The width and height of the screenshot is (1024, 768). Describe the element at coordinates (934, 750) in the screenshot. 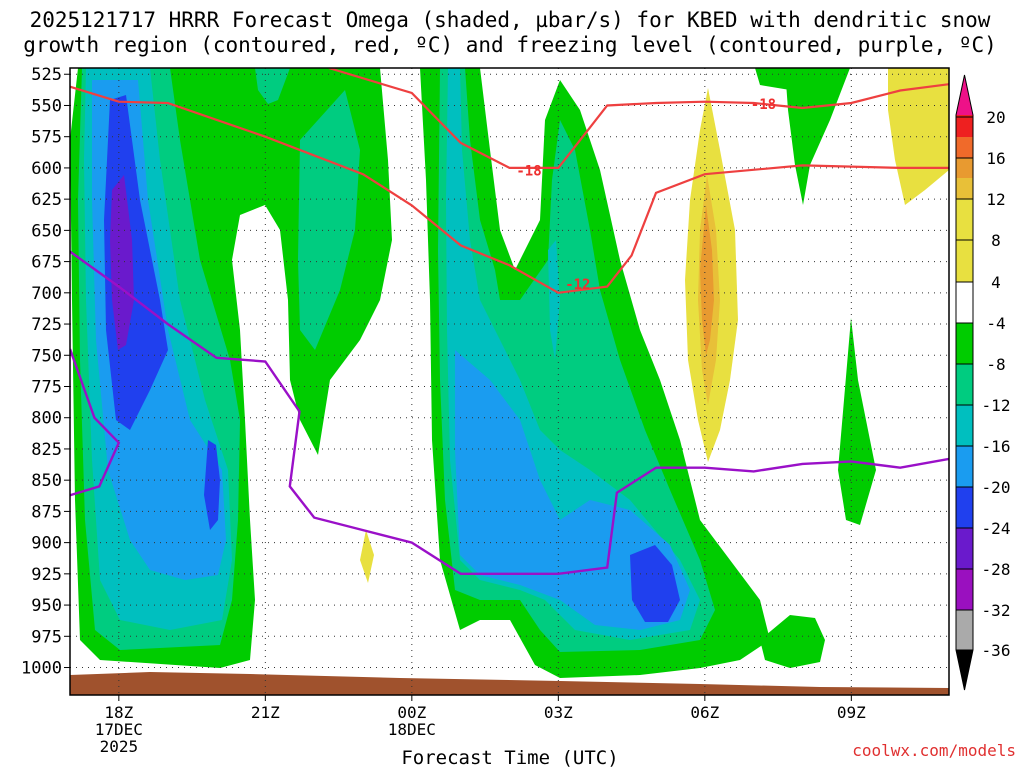

I see `watermark: coolwx.com/models` at that location.